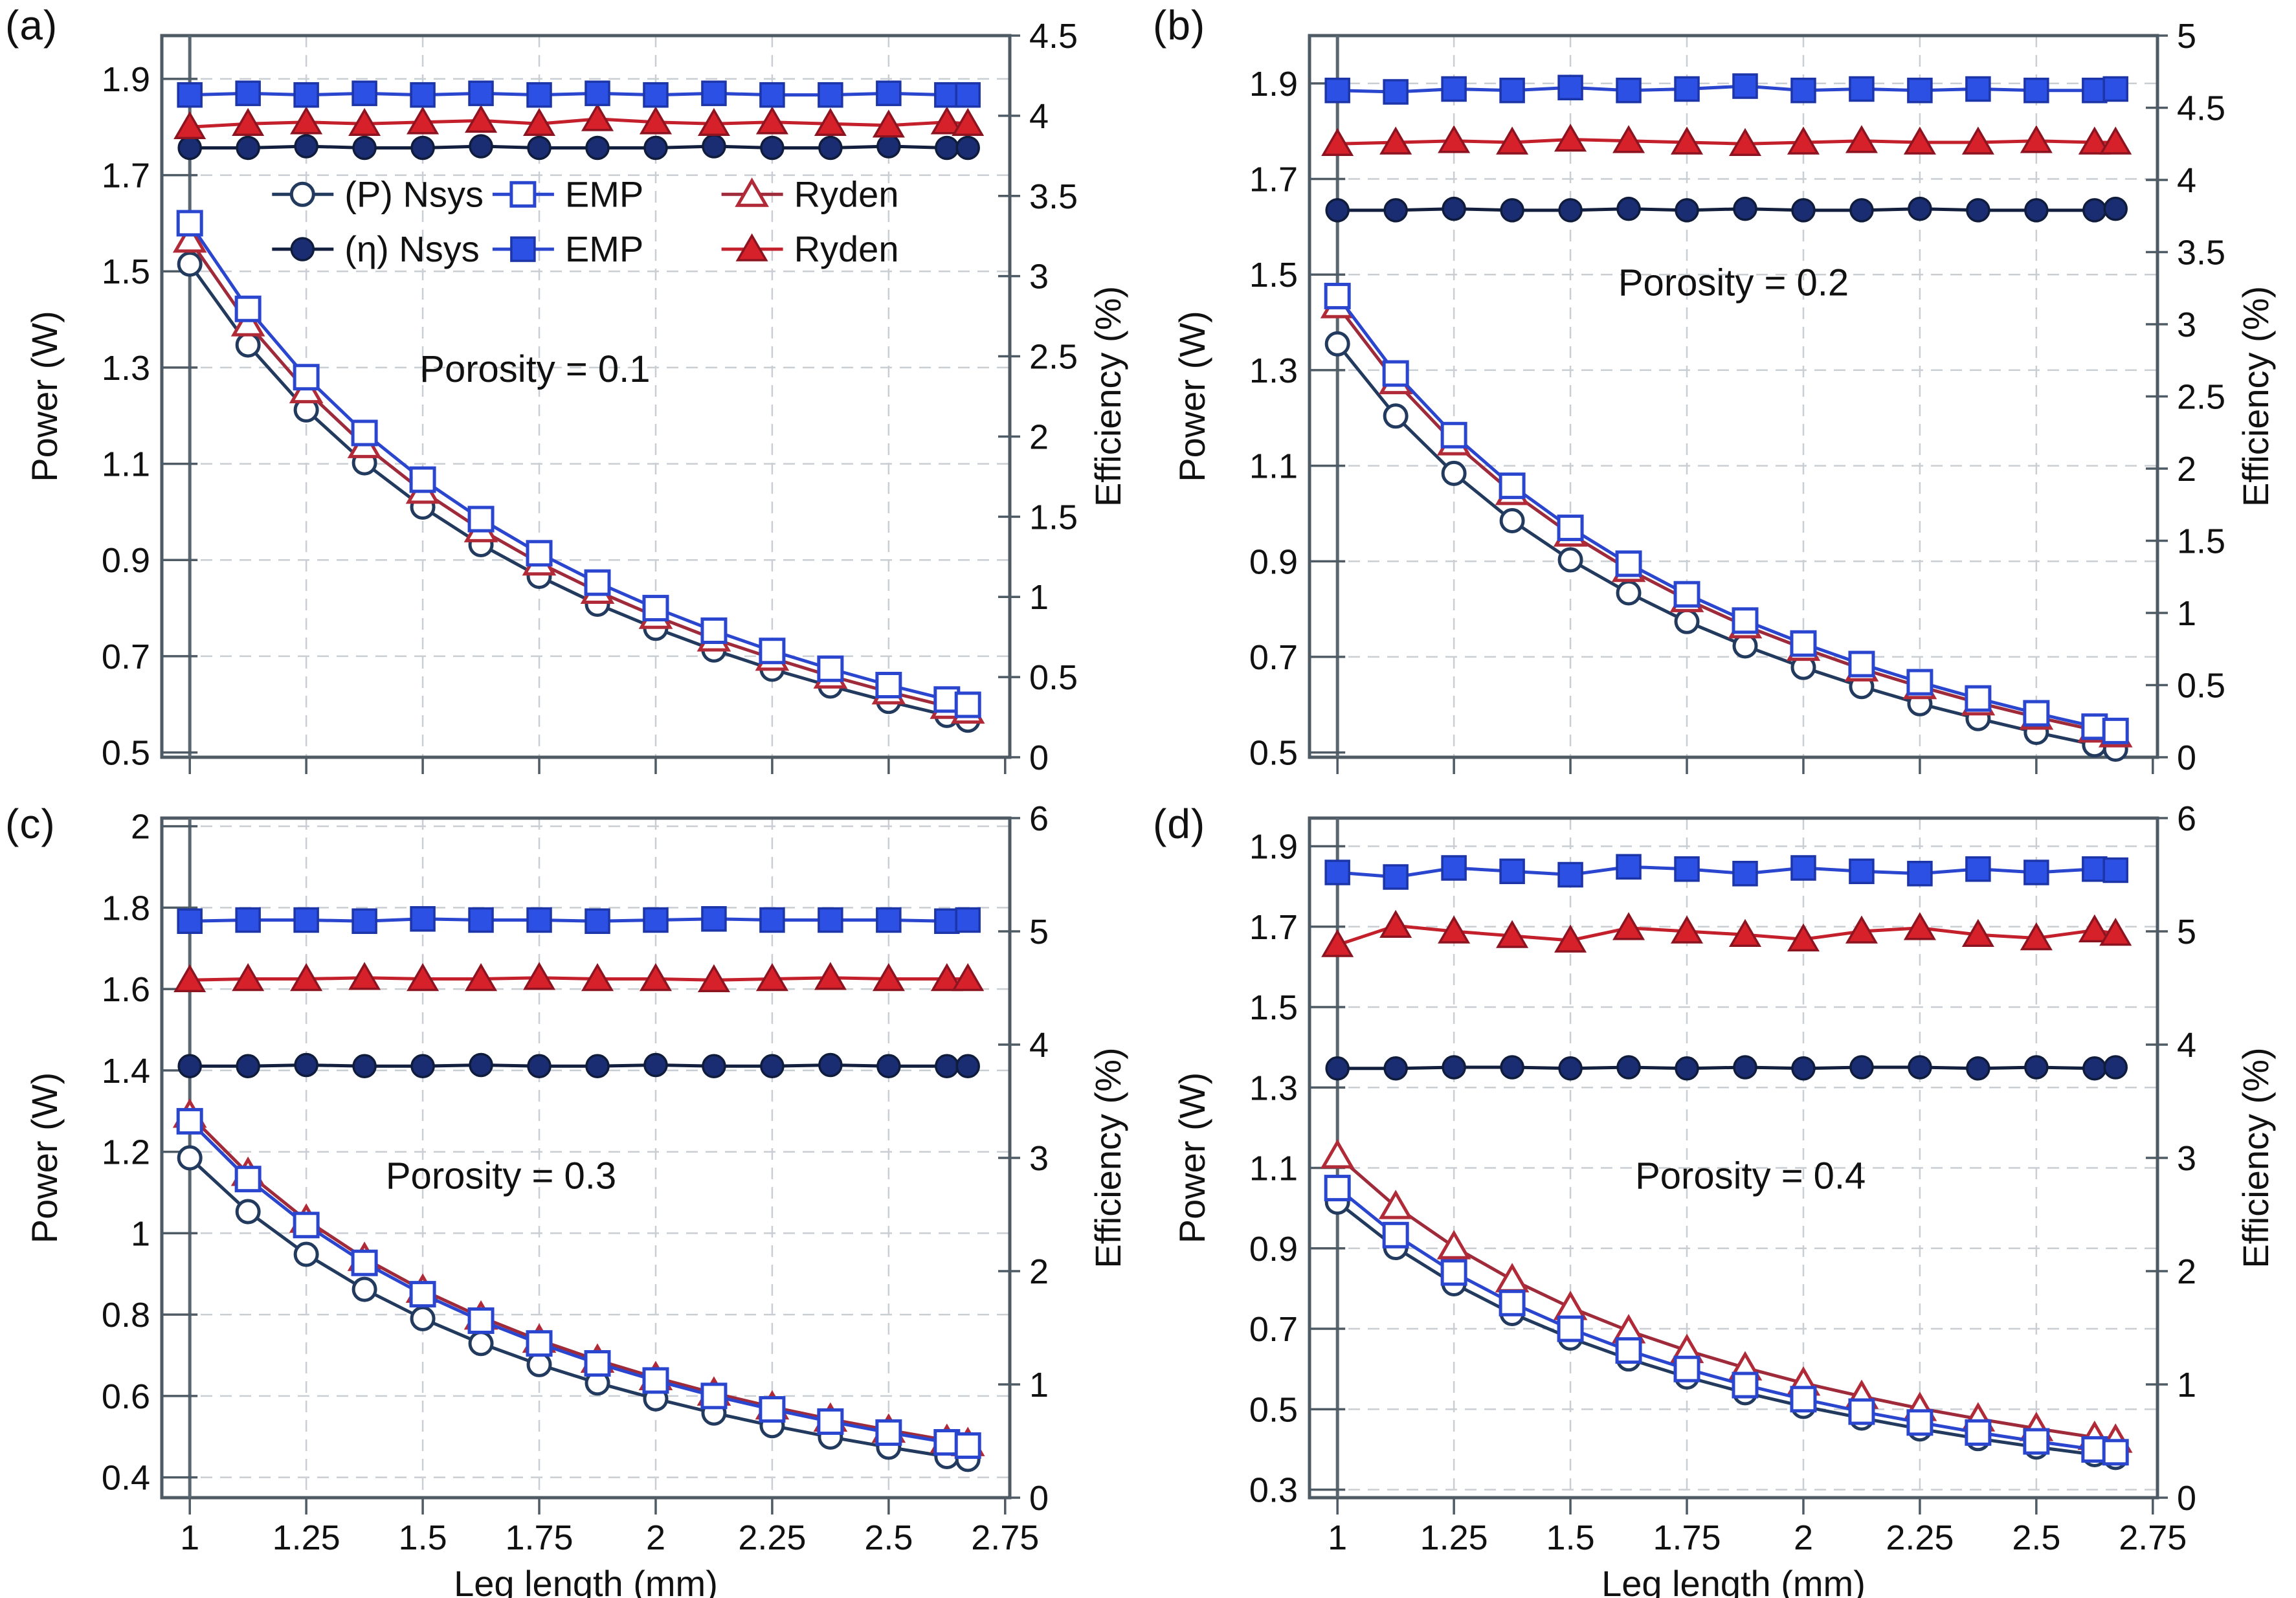 This screenshot has width=2296, height=1598. Describe the element at coordinates (126, 1315) in the screenshot. I see `left-tick-label: 0.8` at that location.